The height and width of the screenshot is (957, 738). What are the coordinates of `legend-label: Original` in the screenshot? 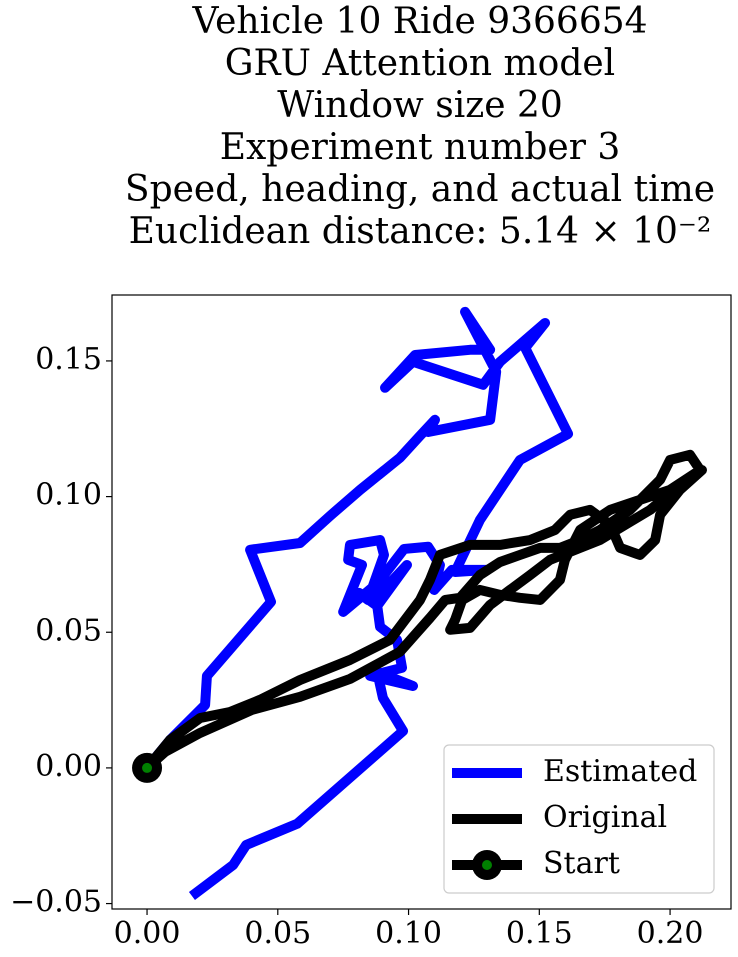 It's located at (605, 817).